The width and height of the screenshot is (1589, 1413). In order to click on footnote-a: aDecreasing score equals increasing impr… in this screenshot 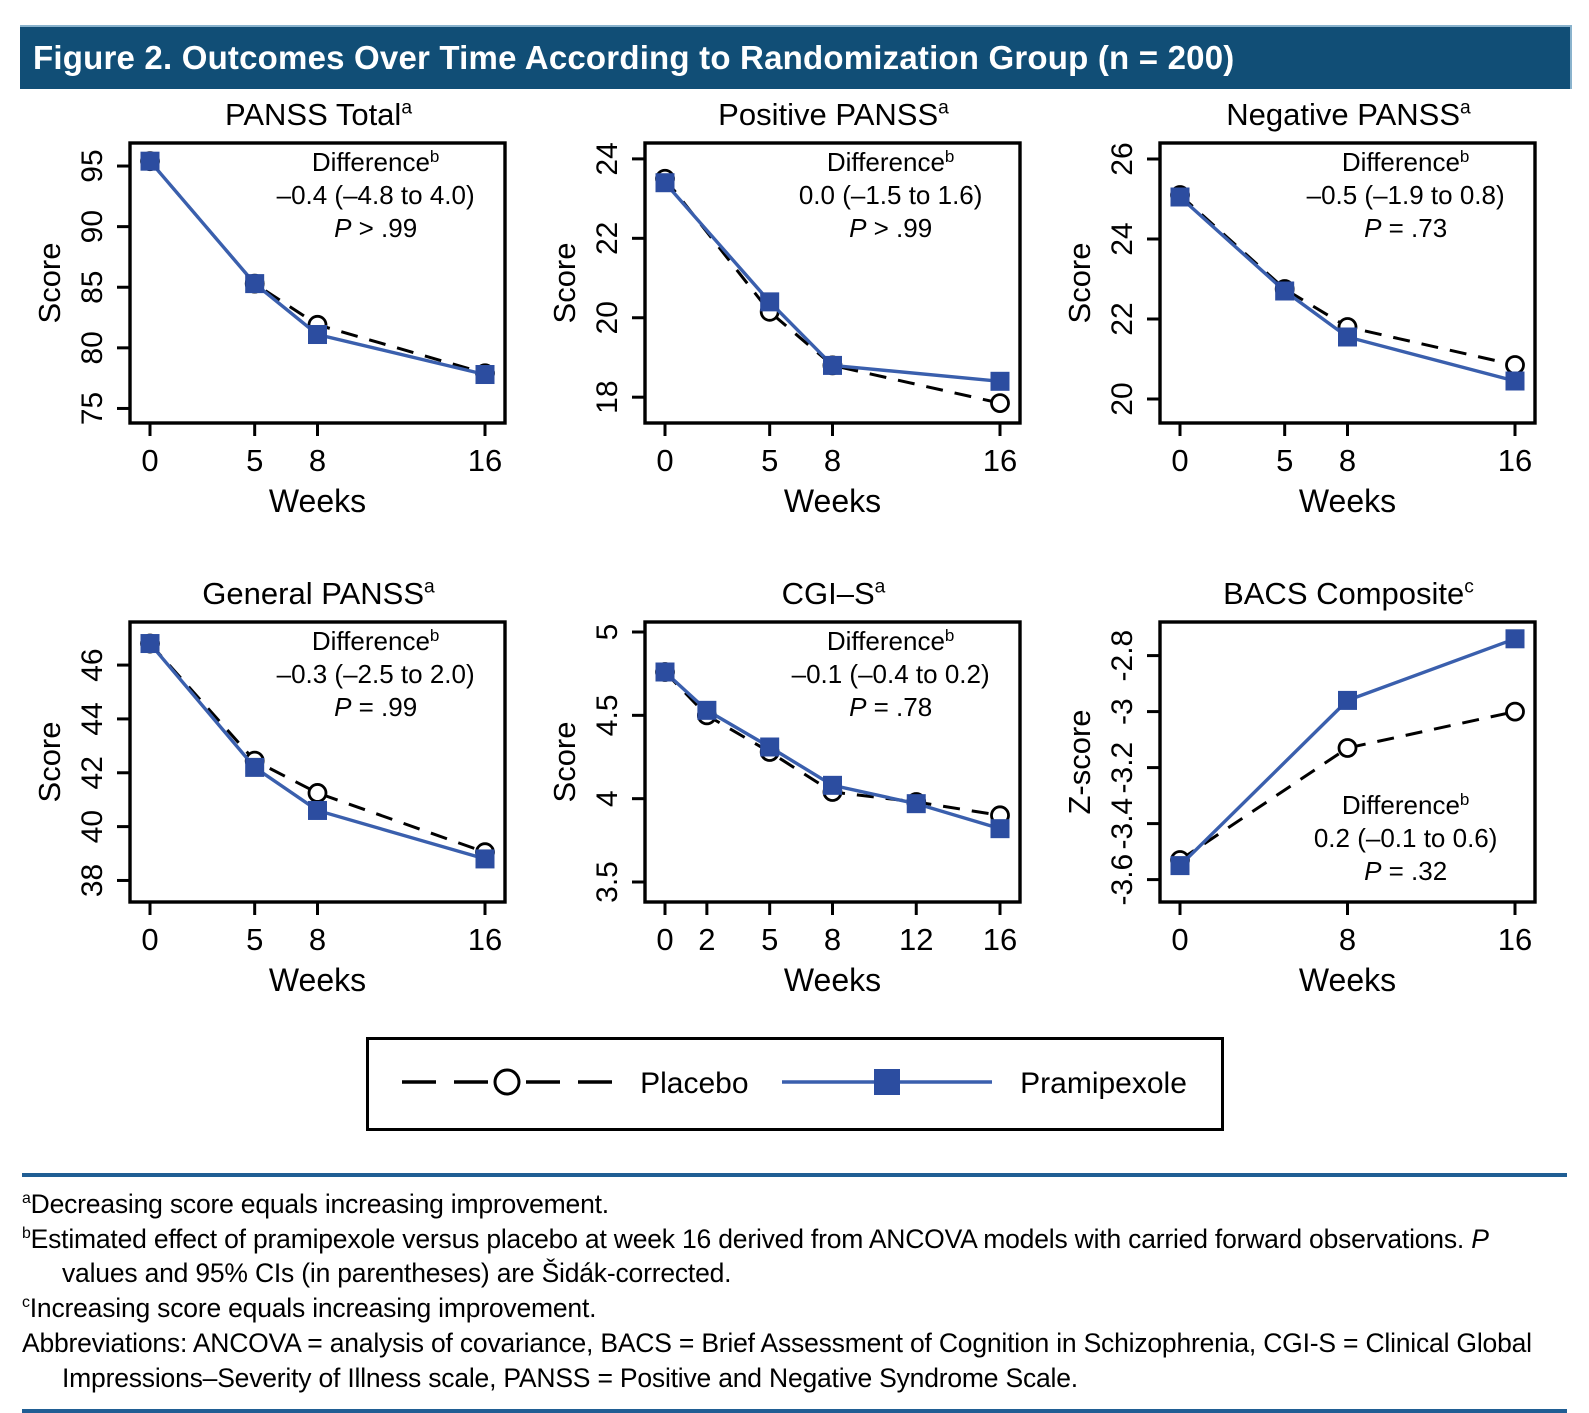, I will do `click(315, 1204)`.